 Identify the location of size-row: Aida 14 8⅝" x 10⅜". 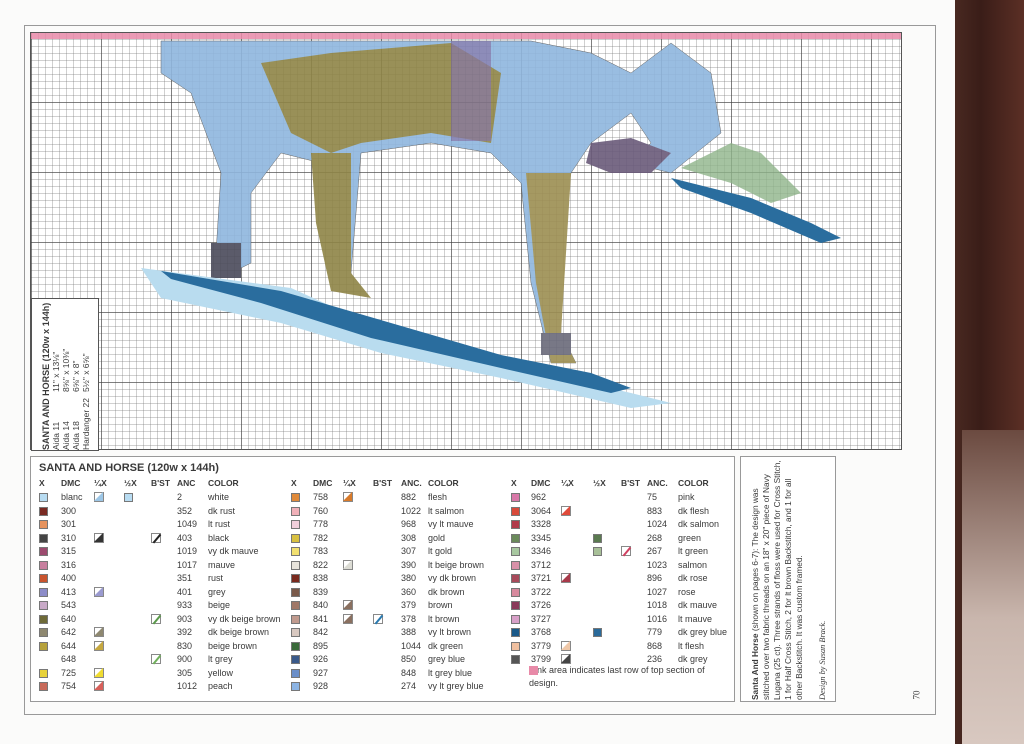
(66, 399).